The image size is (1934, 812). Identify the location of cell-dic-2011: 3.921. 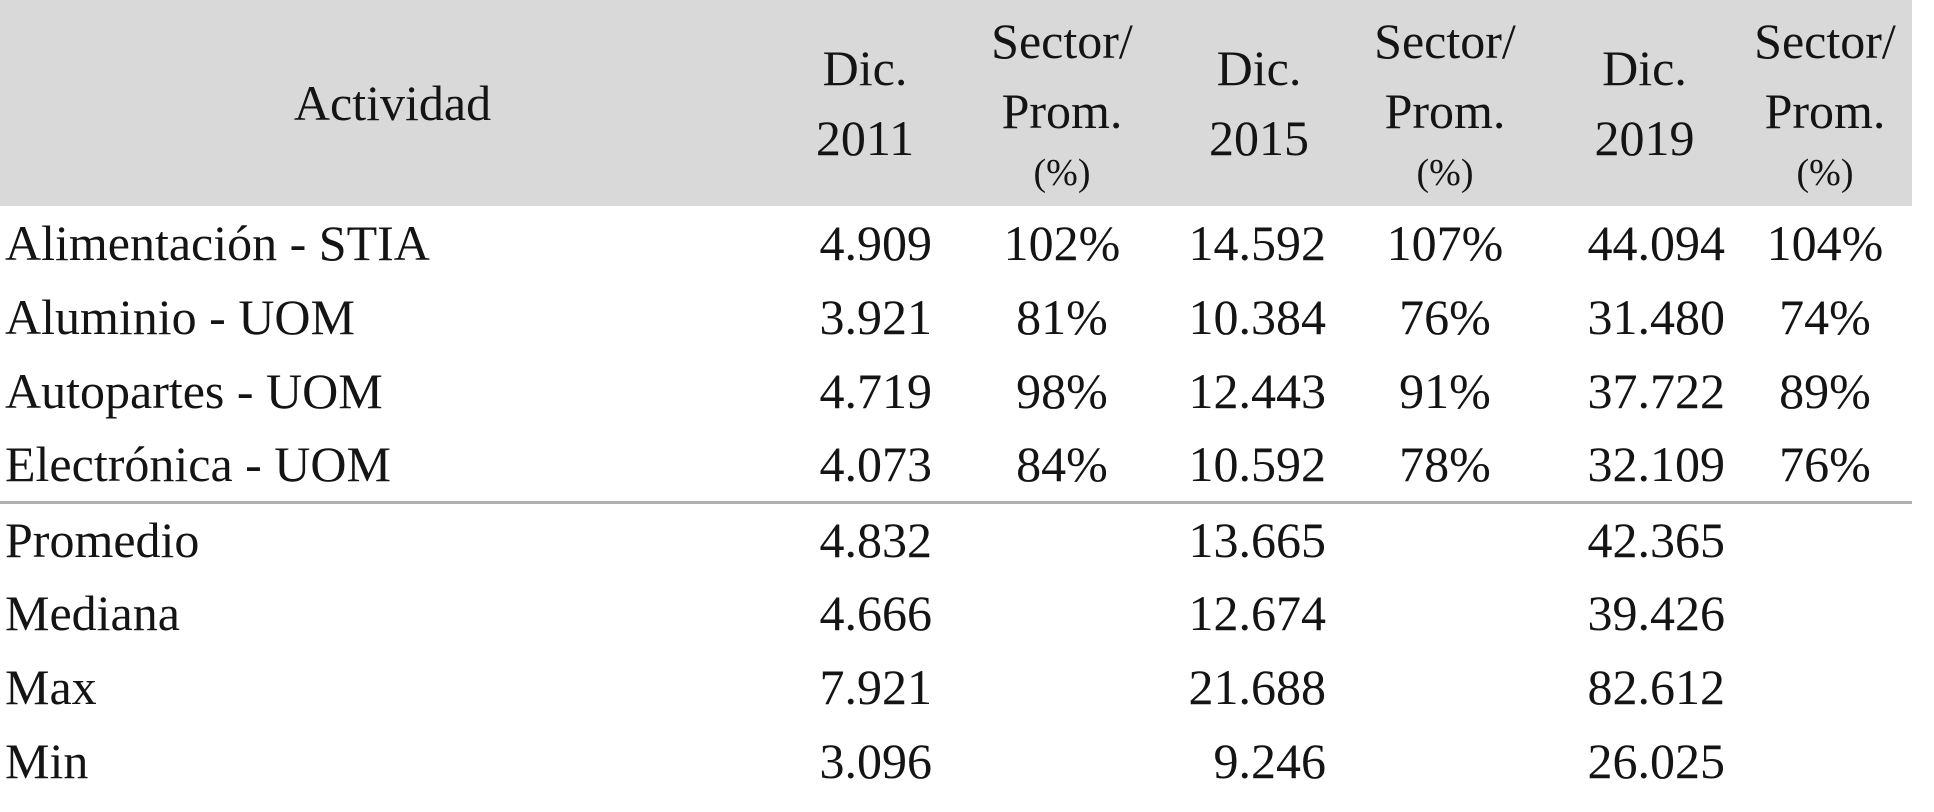
(876, 317).